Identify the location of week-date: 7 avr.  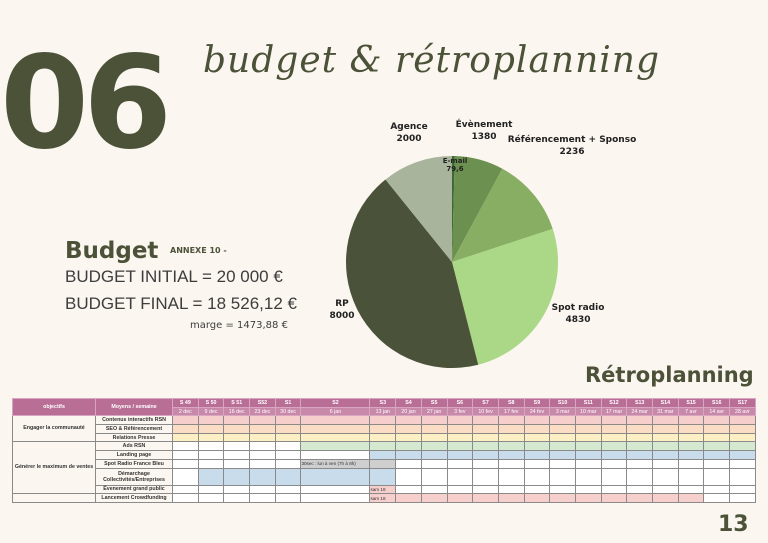
(691, 411).